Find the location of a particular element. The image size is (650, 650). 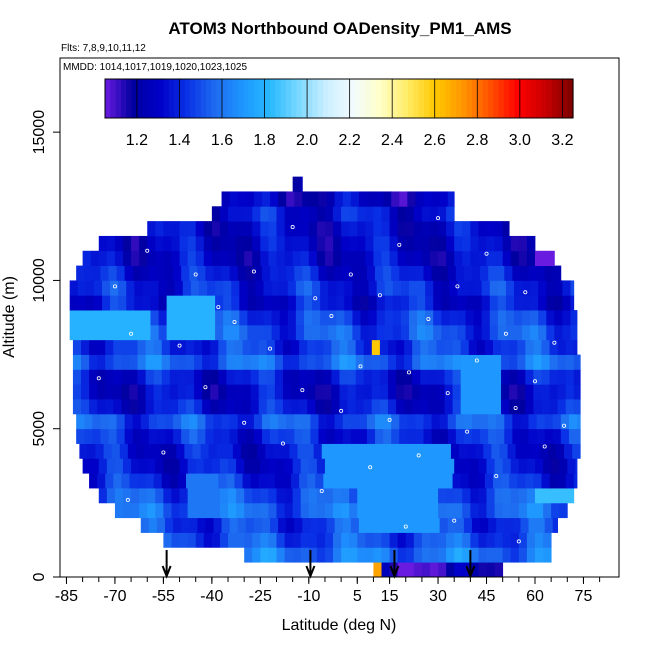

sample-point is located at coordinates (496, 476).